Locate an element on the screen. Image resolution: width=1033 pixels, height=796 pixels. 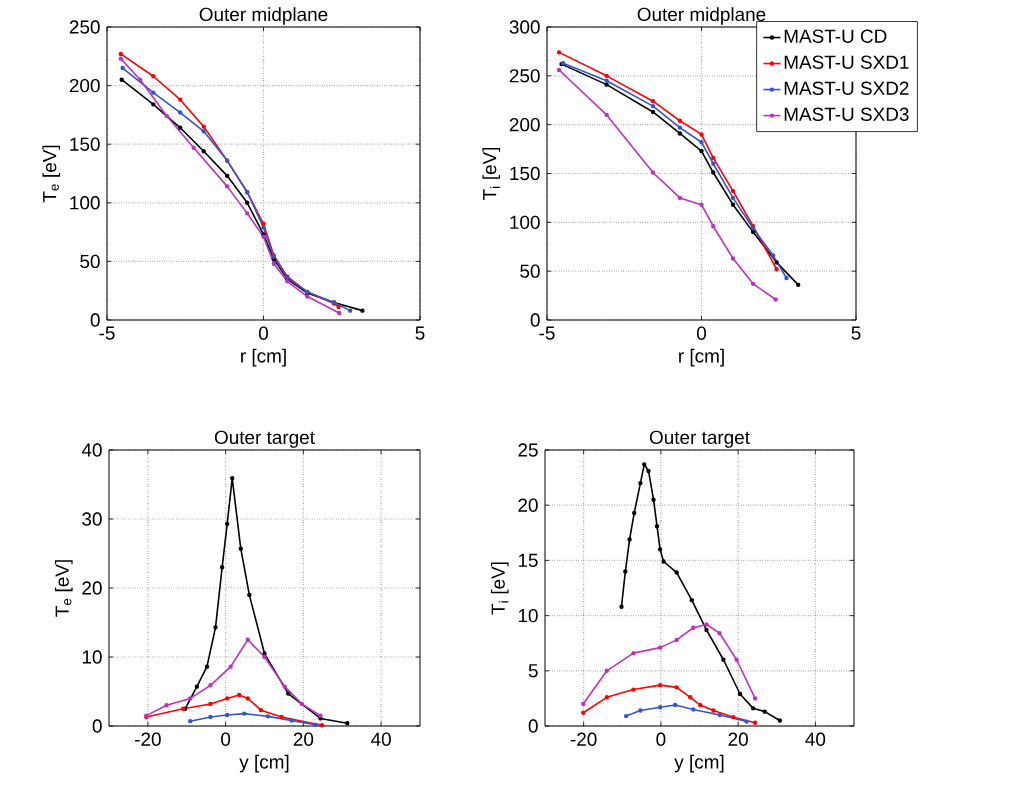
legend-label: MAST-U SXD1 is located at coordinates (846, 62).